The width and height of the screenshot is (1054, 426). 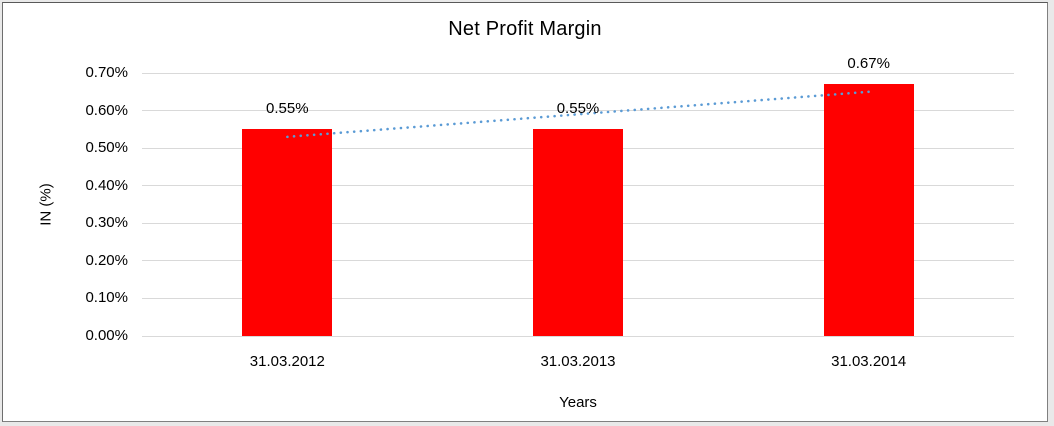 I want to click on y-tick-label: 0.50%, so click(x=106, y=148).